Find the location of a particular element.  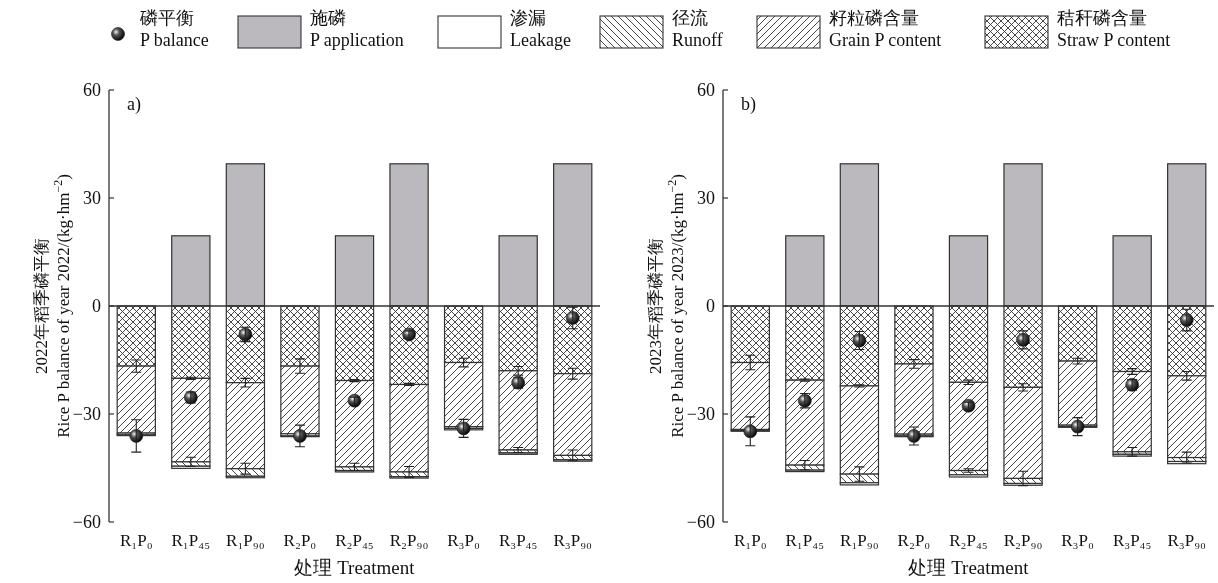

bar is located at coordinates (968, 476).